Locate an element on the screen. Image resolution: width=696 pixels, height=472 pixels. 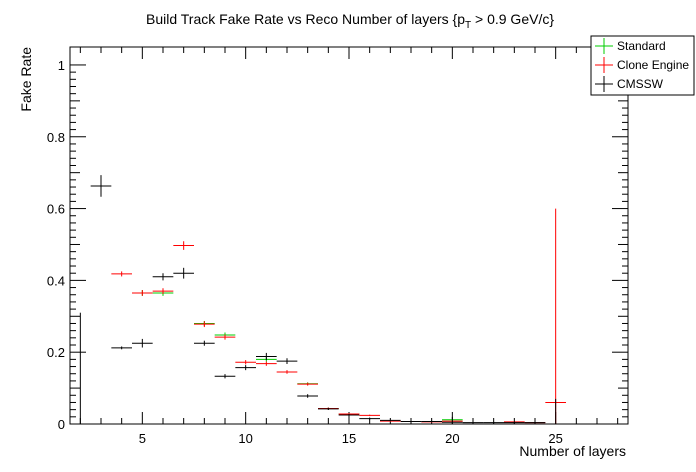
legend-label-clone-engine: Clone Engine is located at coordinates (653, 65).